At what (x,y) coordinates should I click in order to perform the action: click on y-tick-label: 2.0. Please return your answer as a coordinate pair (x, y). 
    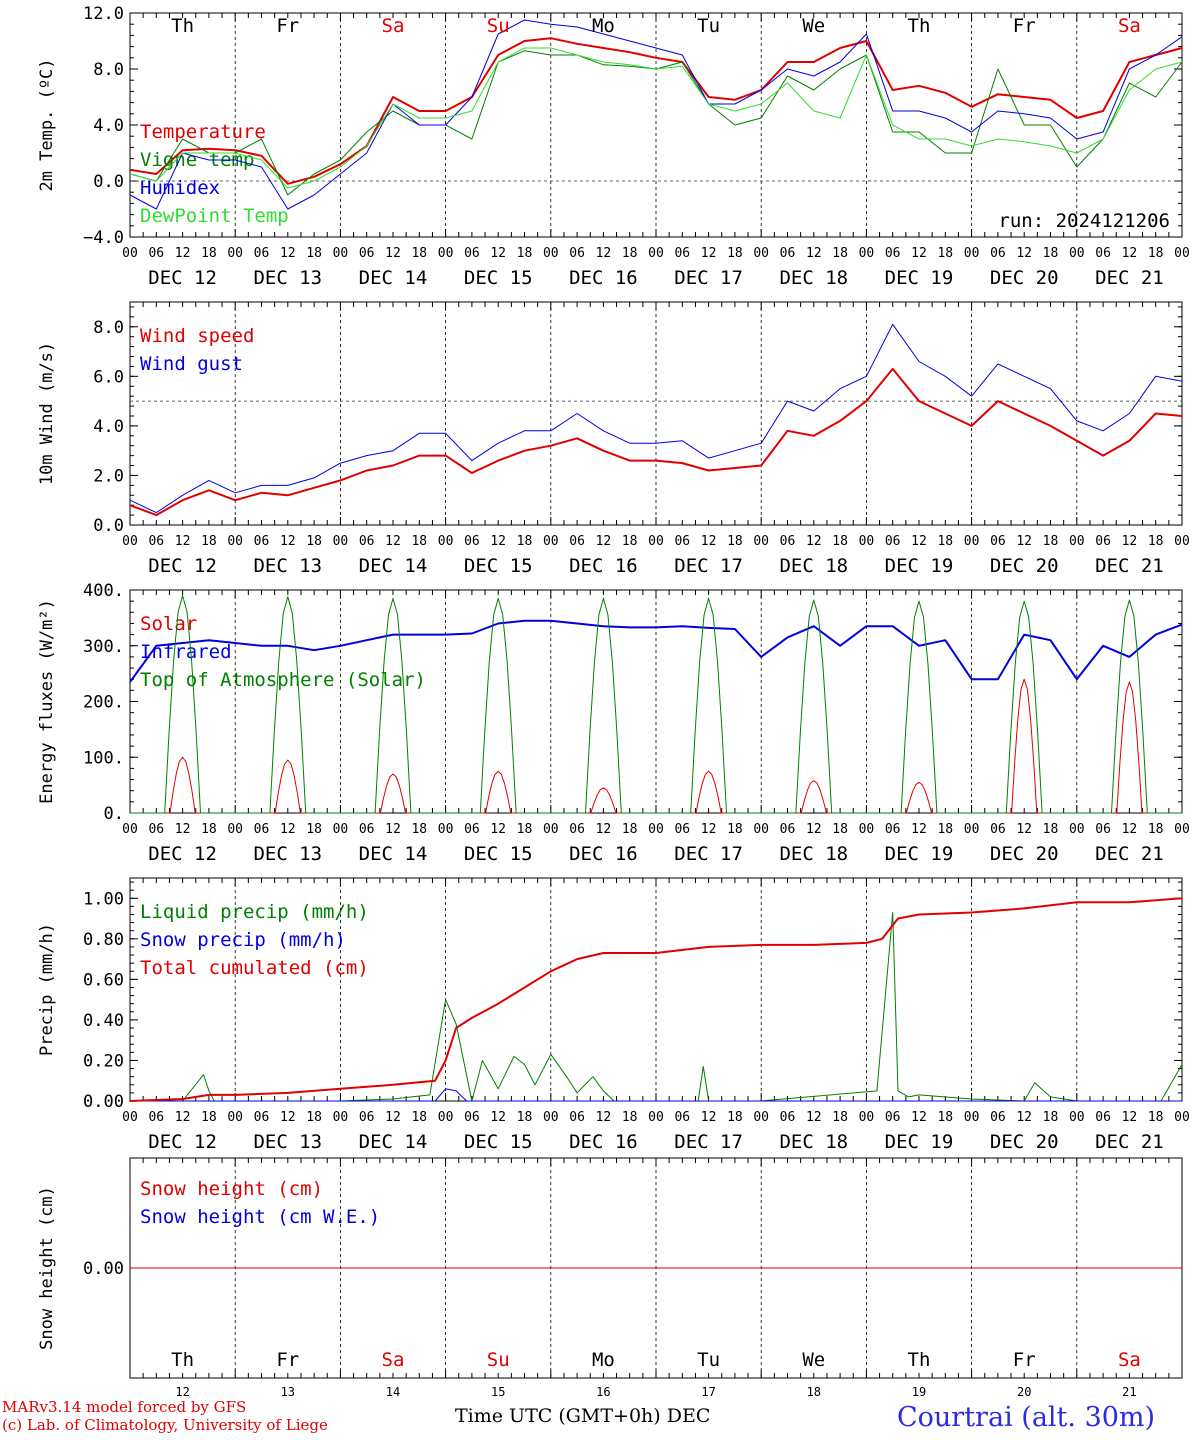
    Looking at the image, I should click on (108, 476).